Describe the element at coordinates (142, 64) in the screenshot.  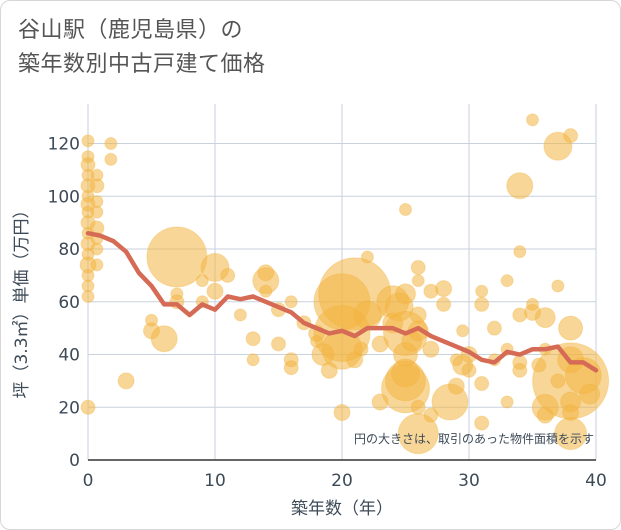
I see `title-line-2: 築年数別中古戸建て価格` at that location.